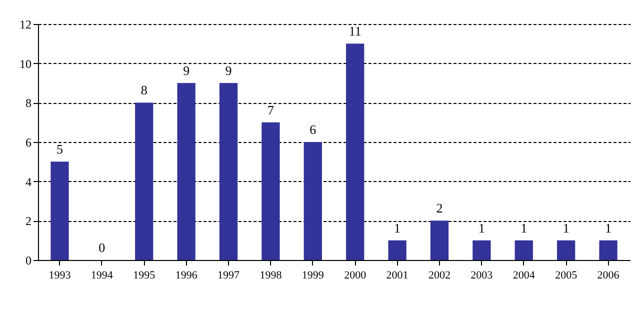 The width and height of the screenshot is (641, 324). What do you see at coordinates (29, 181) in the screenshot?
I see `y-tick-label: 4` at bounding box center [29, 181].